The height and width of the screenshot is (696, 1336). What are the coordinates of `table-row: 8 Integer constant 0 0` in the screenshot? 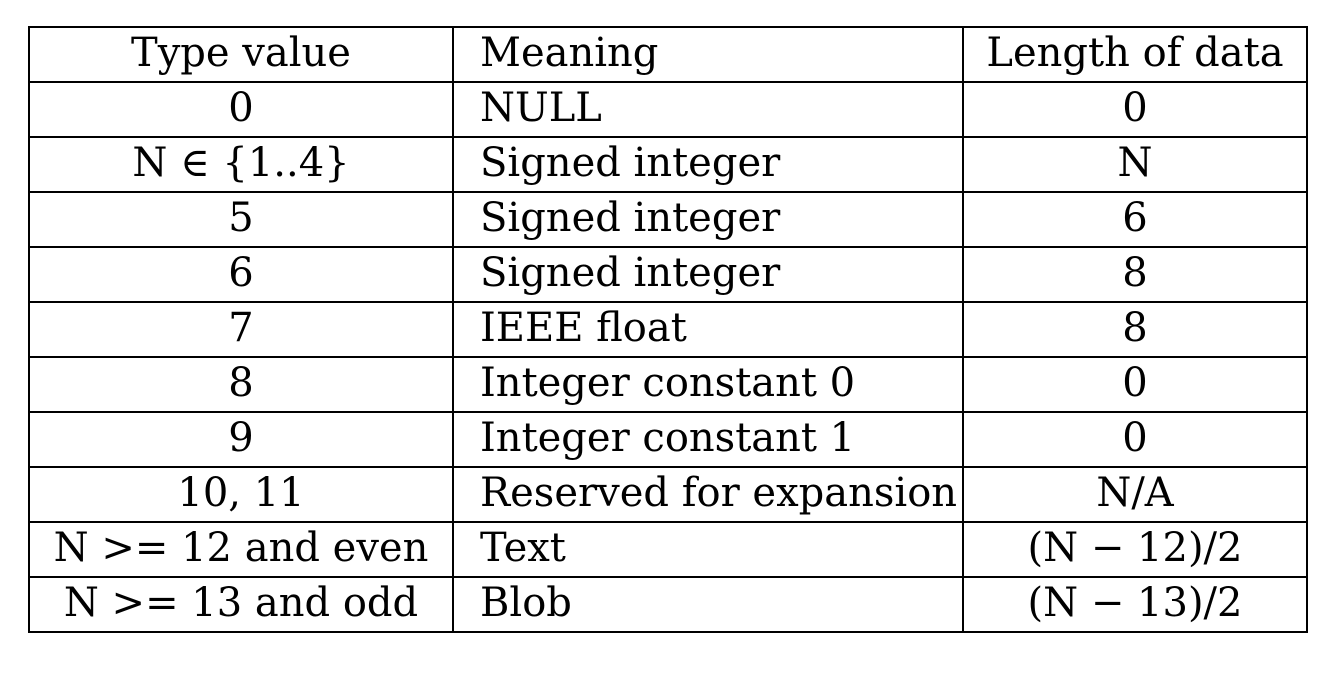 It's located at (668, 384).